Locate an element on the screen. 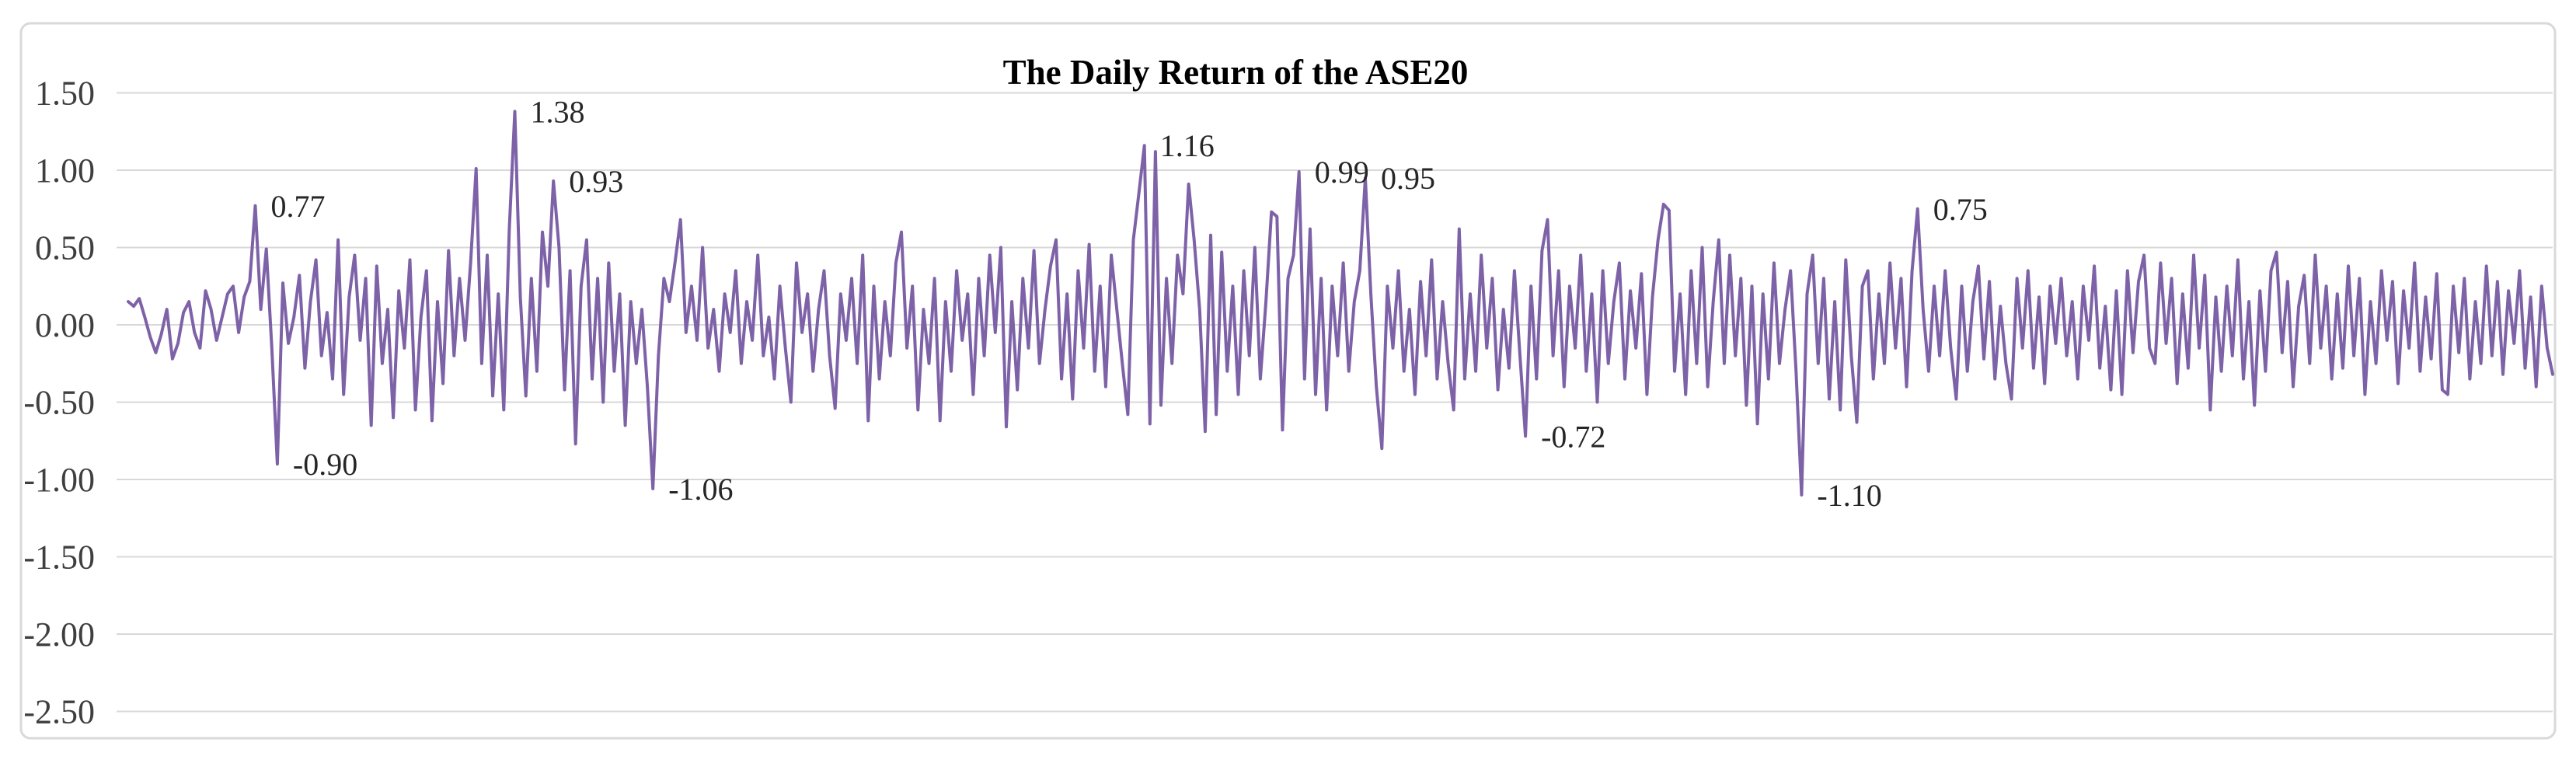 Image resolution: width=2576 pixels, height=767 pixels. data-label--1.06: -1.06 is located at coordinates (700, 490).